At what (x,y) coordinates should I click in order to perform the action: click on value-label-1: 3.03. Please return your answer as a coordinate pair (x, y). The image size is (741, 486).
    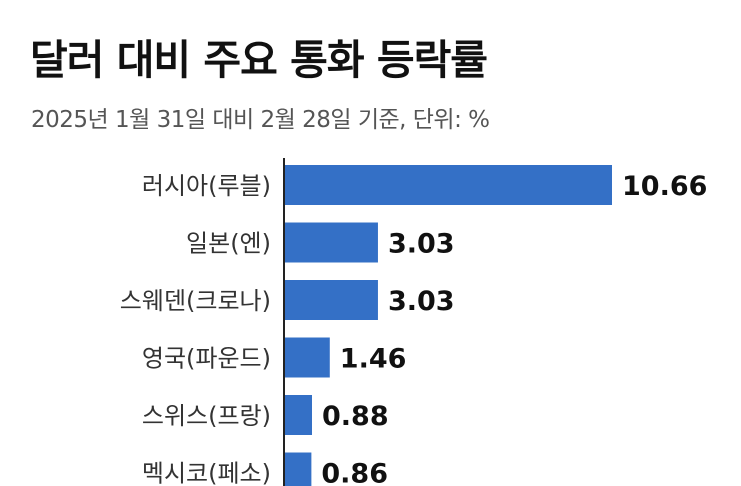
    Looking at the image, I should click on (421, 244).